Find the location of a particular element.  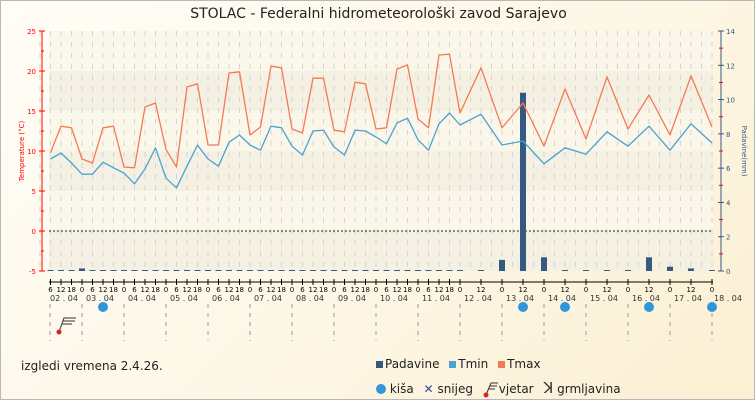

x-day-label: 02 . 04 is located at coordinates (64, 298).